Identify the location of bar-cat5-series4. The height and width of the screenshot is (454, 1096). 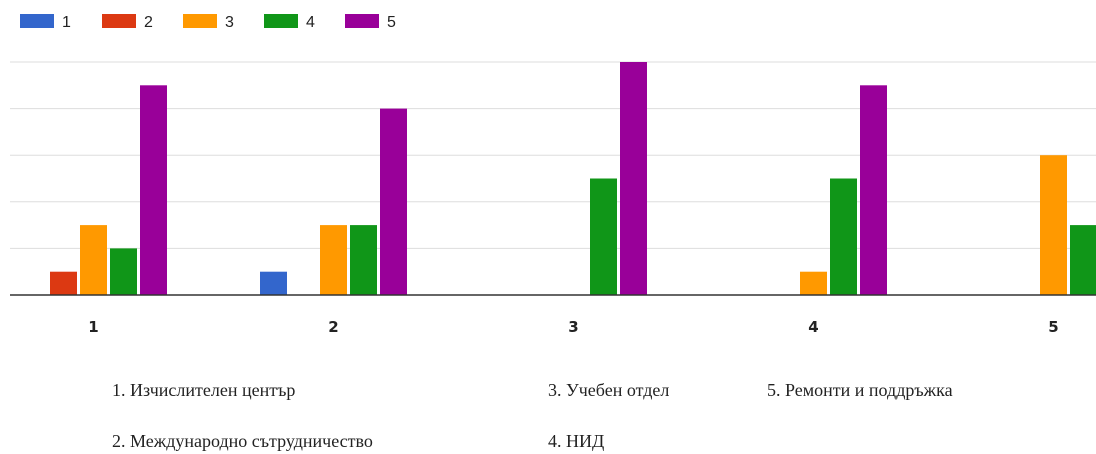
(1083, 260).